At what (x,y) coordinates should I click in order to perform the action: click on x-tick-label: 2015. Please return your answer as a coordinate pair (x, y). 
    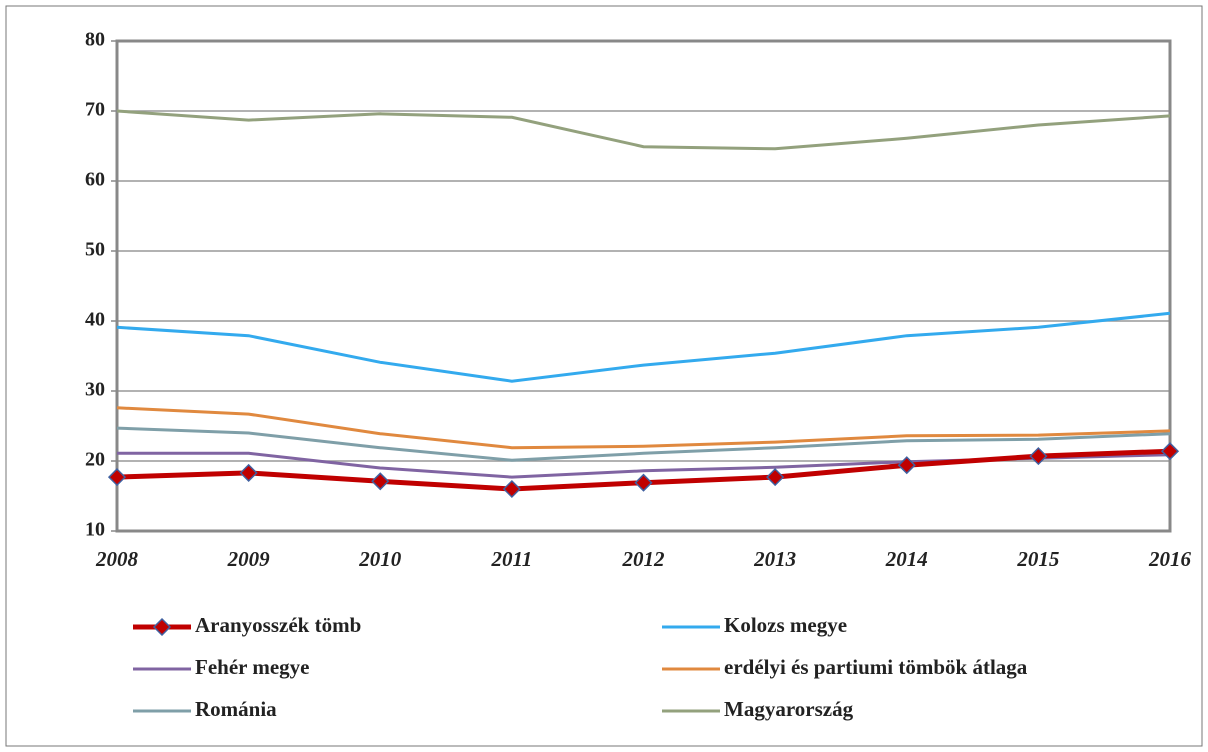
    Looking at the image, I should click on (1037, 559).